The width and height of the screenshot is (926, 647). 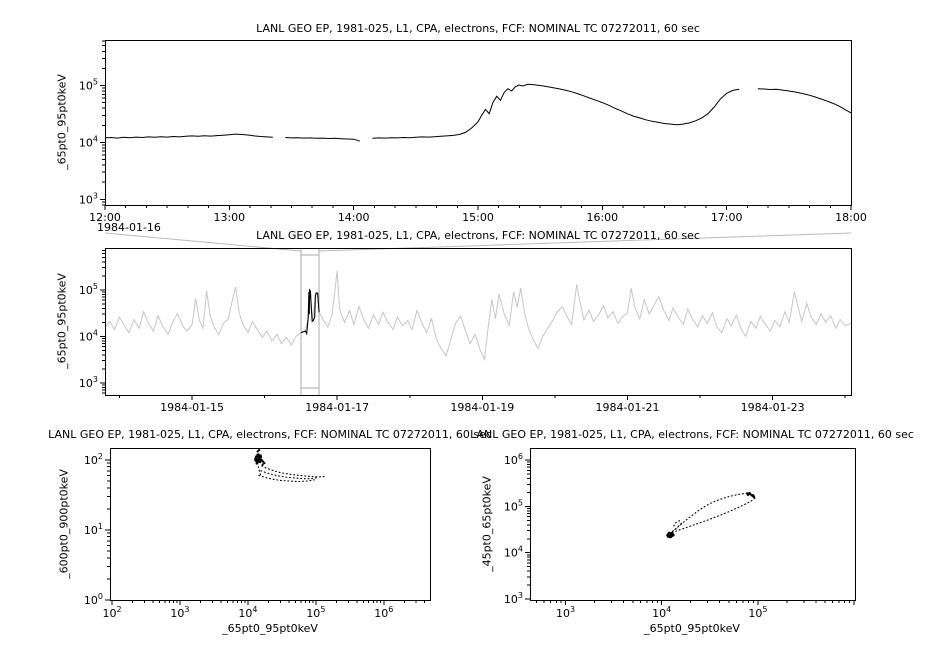 What do you see at coordinates (482, 407) in the screenshot?
I see `svg-text: 1984-01-19` at bounding box center [482, 407].